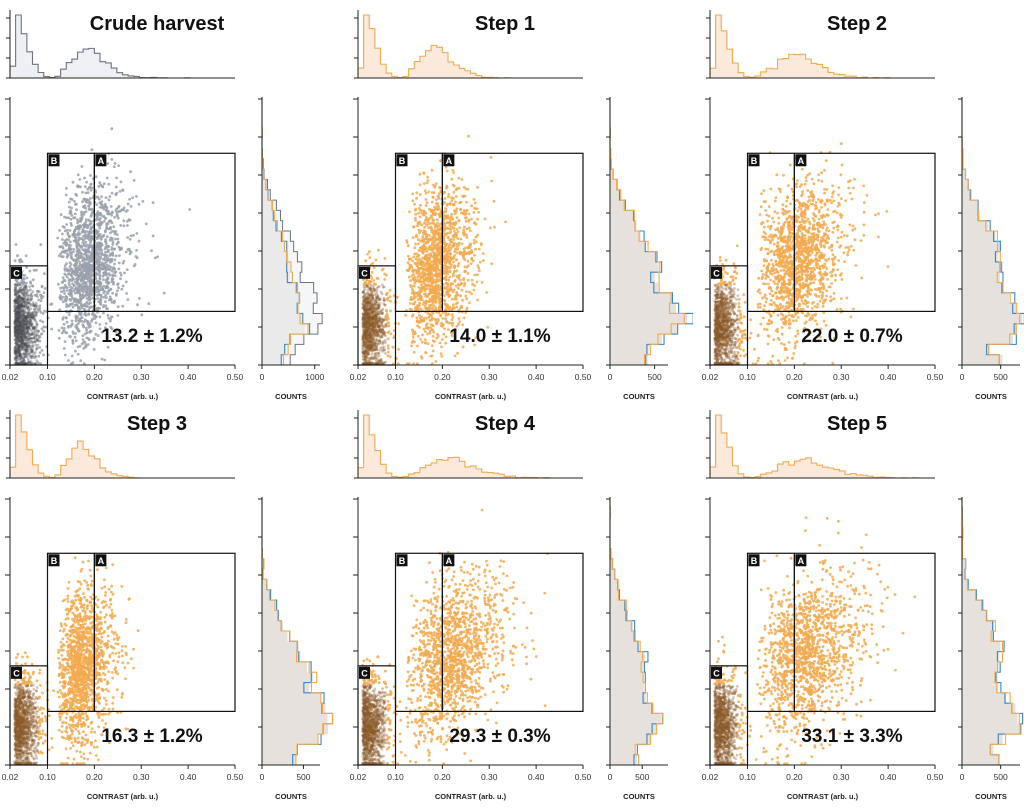 This screenshot has width=1024, height=810. I want to click on gate-b, so click(70, 232).